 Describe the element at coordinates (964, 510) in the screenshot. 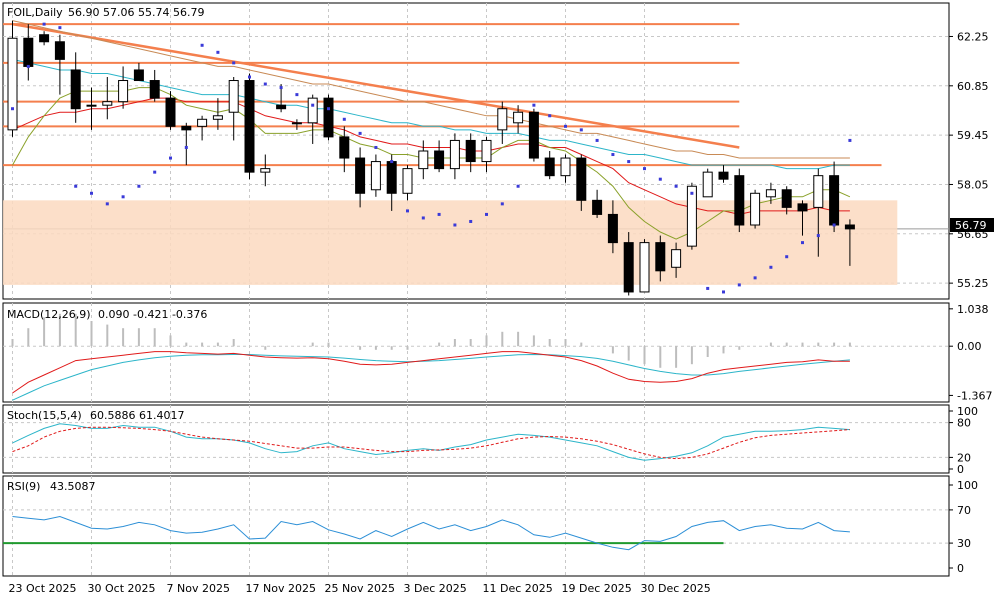

I see `rsi-tick-label: 70` at that location.